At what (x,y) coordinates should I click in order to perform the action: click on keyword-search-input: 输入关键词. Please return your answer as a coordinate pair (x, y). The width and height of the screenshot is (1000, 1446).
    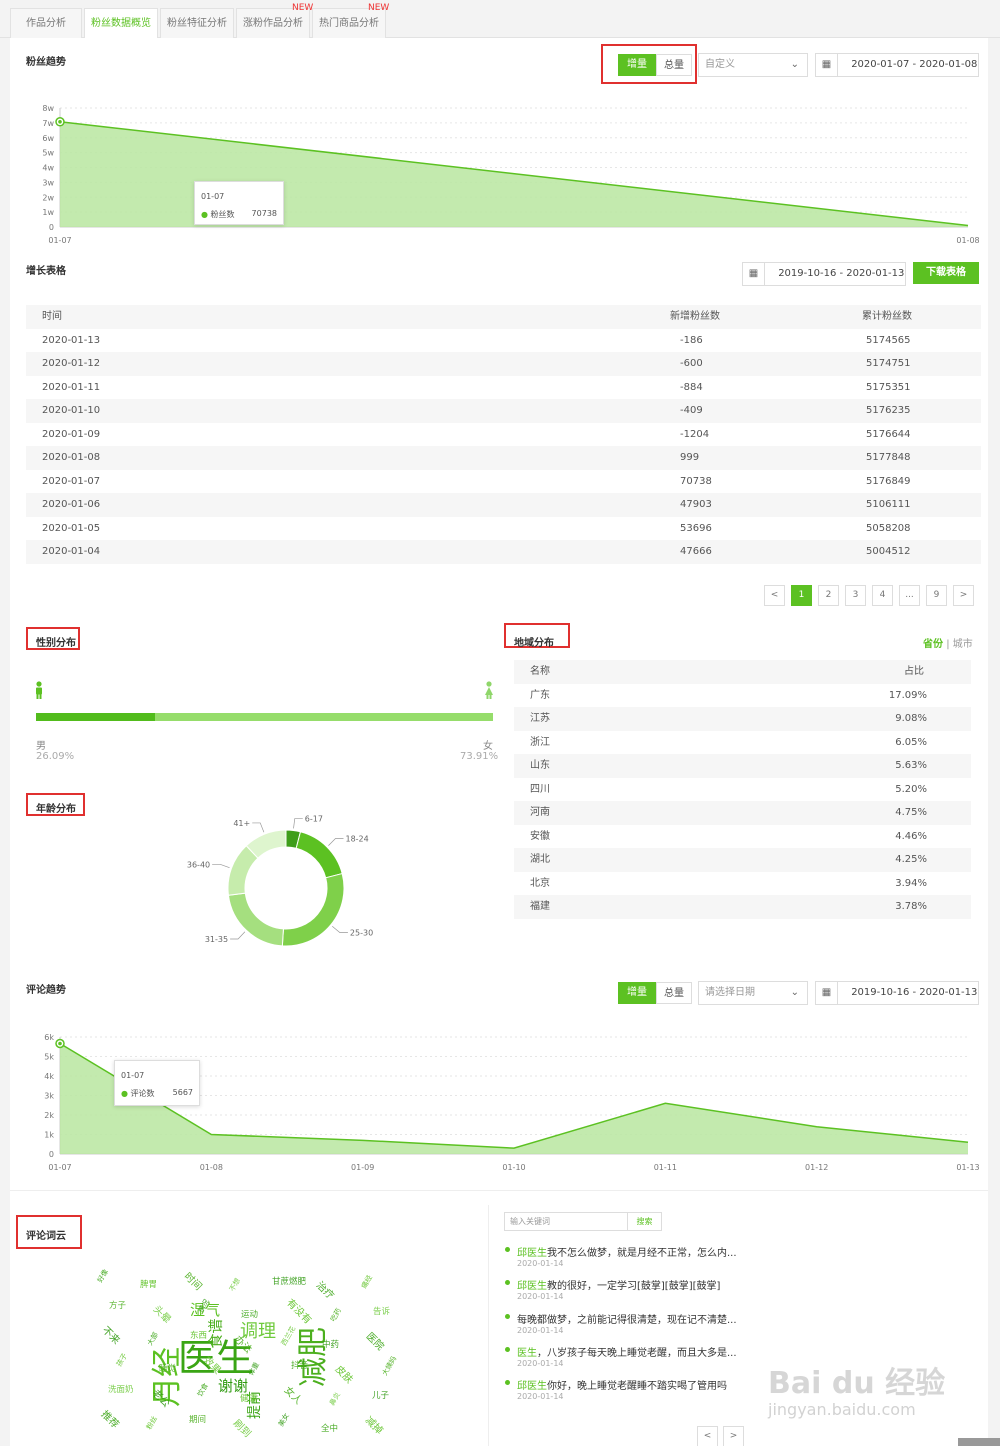
    Looking at the image, I should click on (566, 1221).